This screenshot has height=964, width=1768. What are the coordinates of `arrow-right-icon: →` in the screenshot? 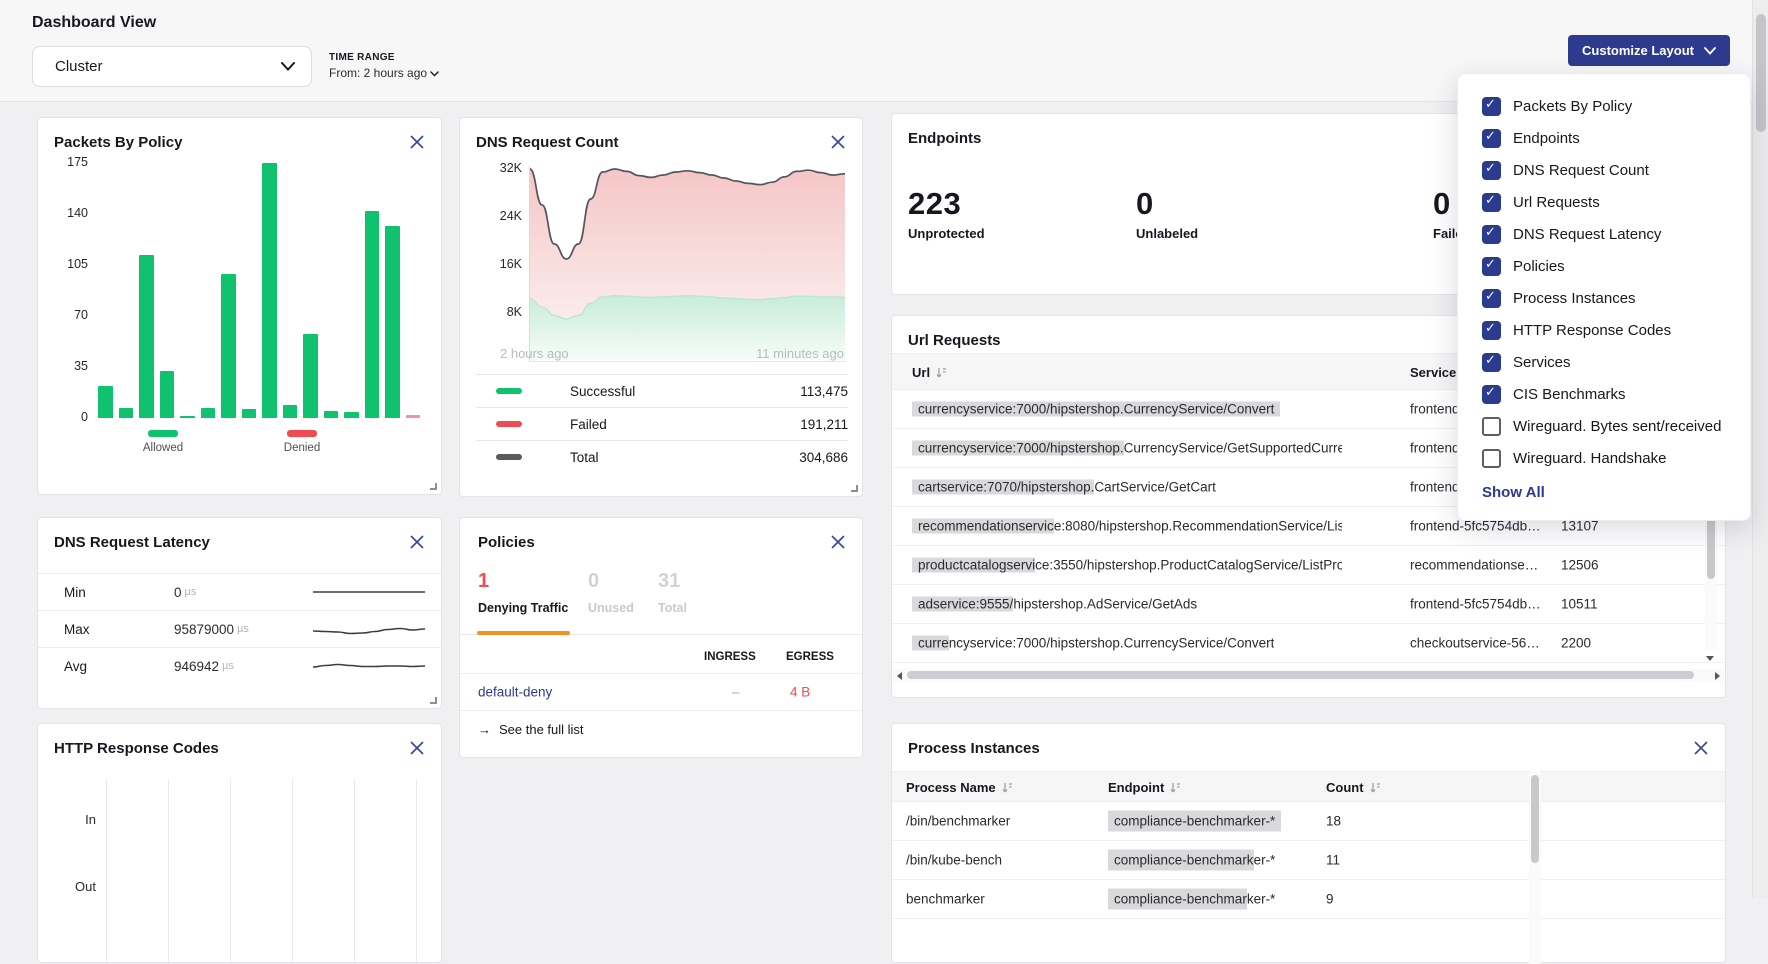 It's located at (484, 729).